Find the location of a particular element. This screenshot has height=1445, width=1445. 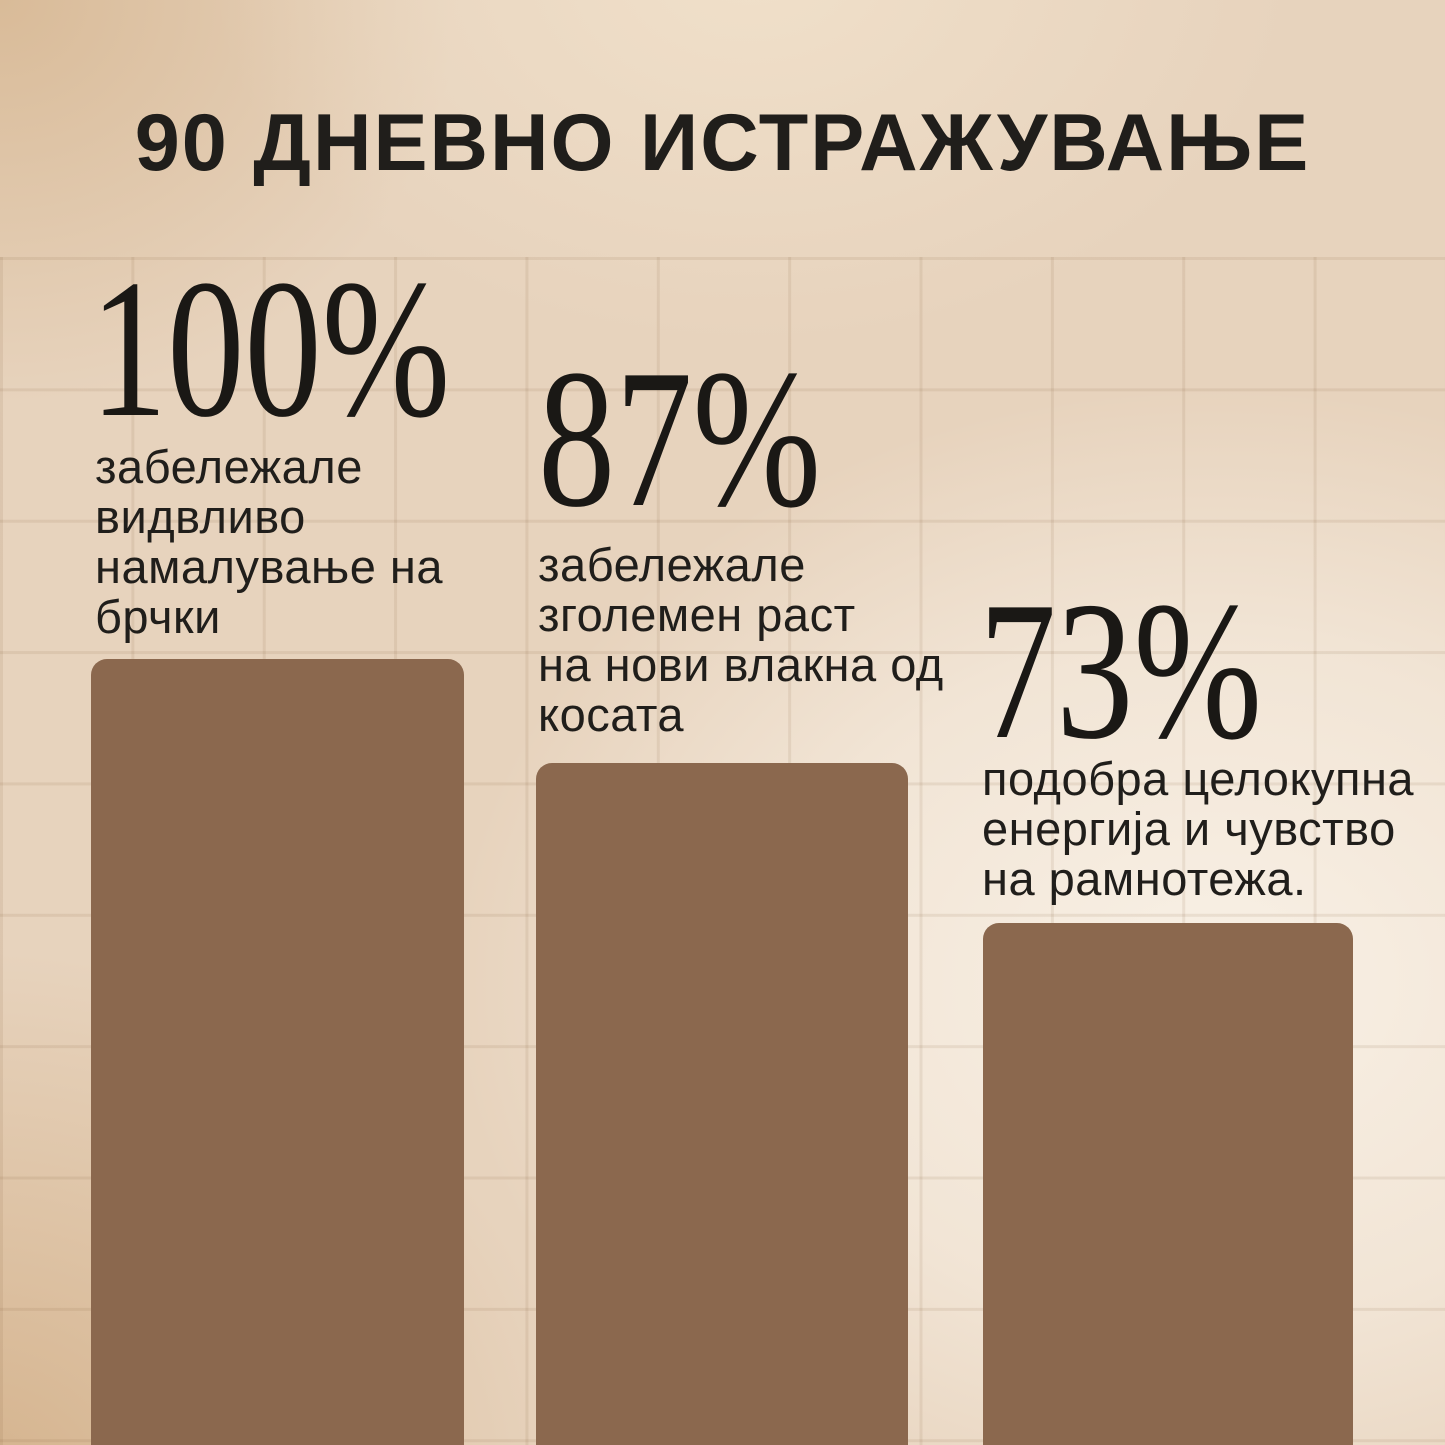

stat-value-2: 87% is located at coordinates (680, 438).